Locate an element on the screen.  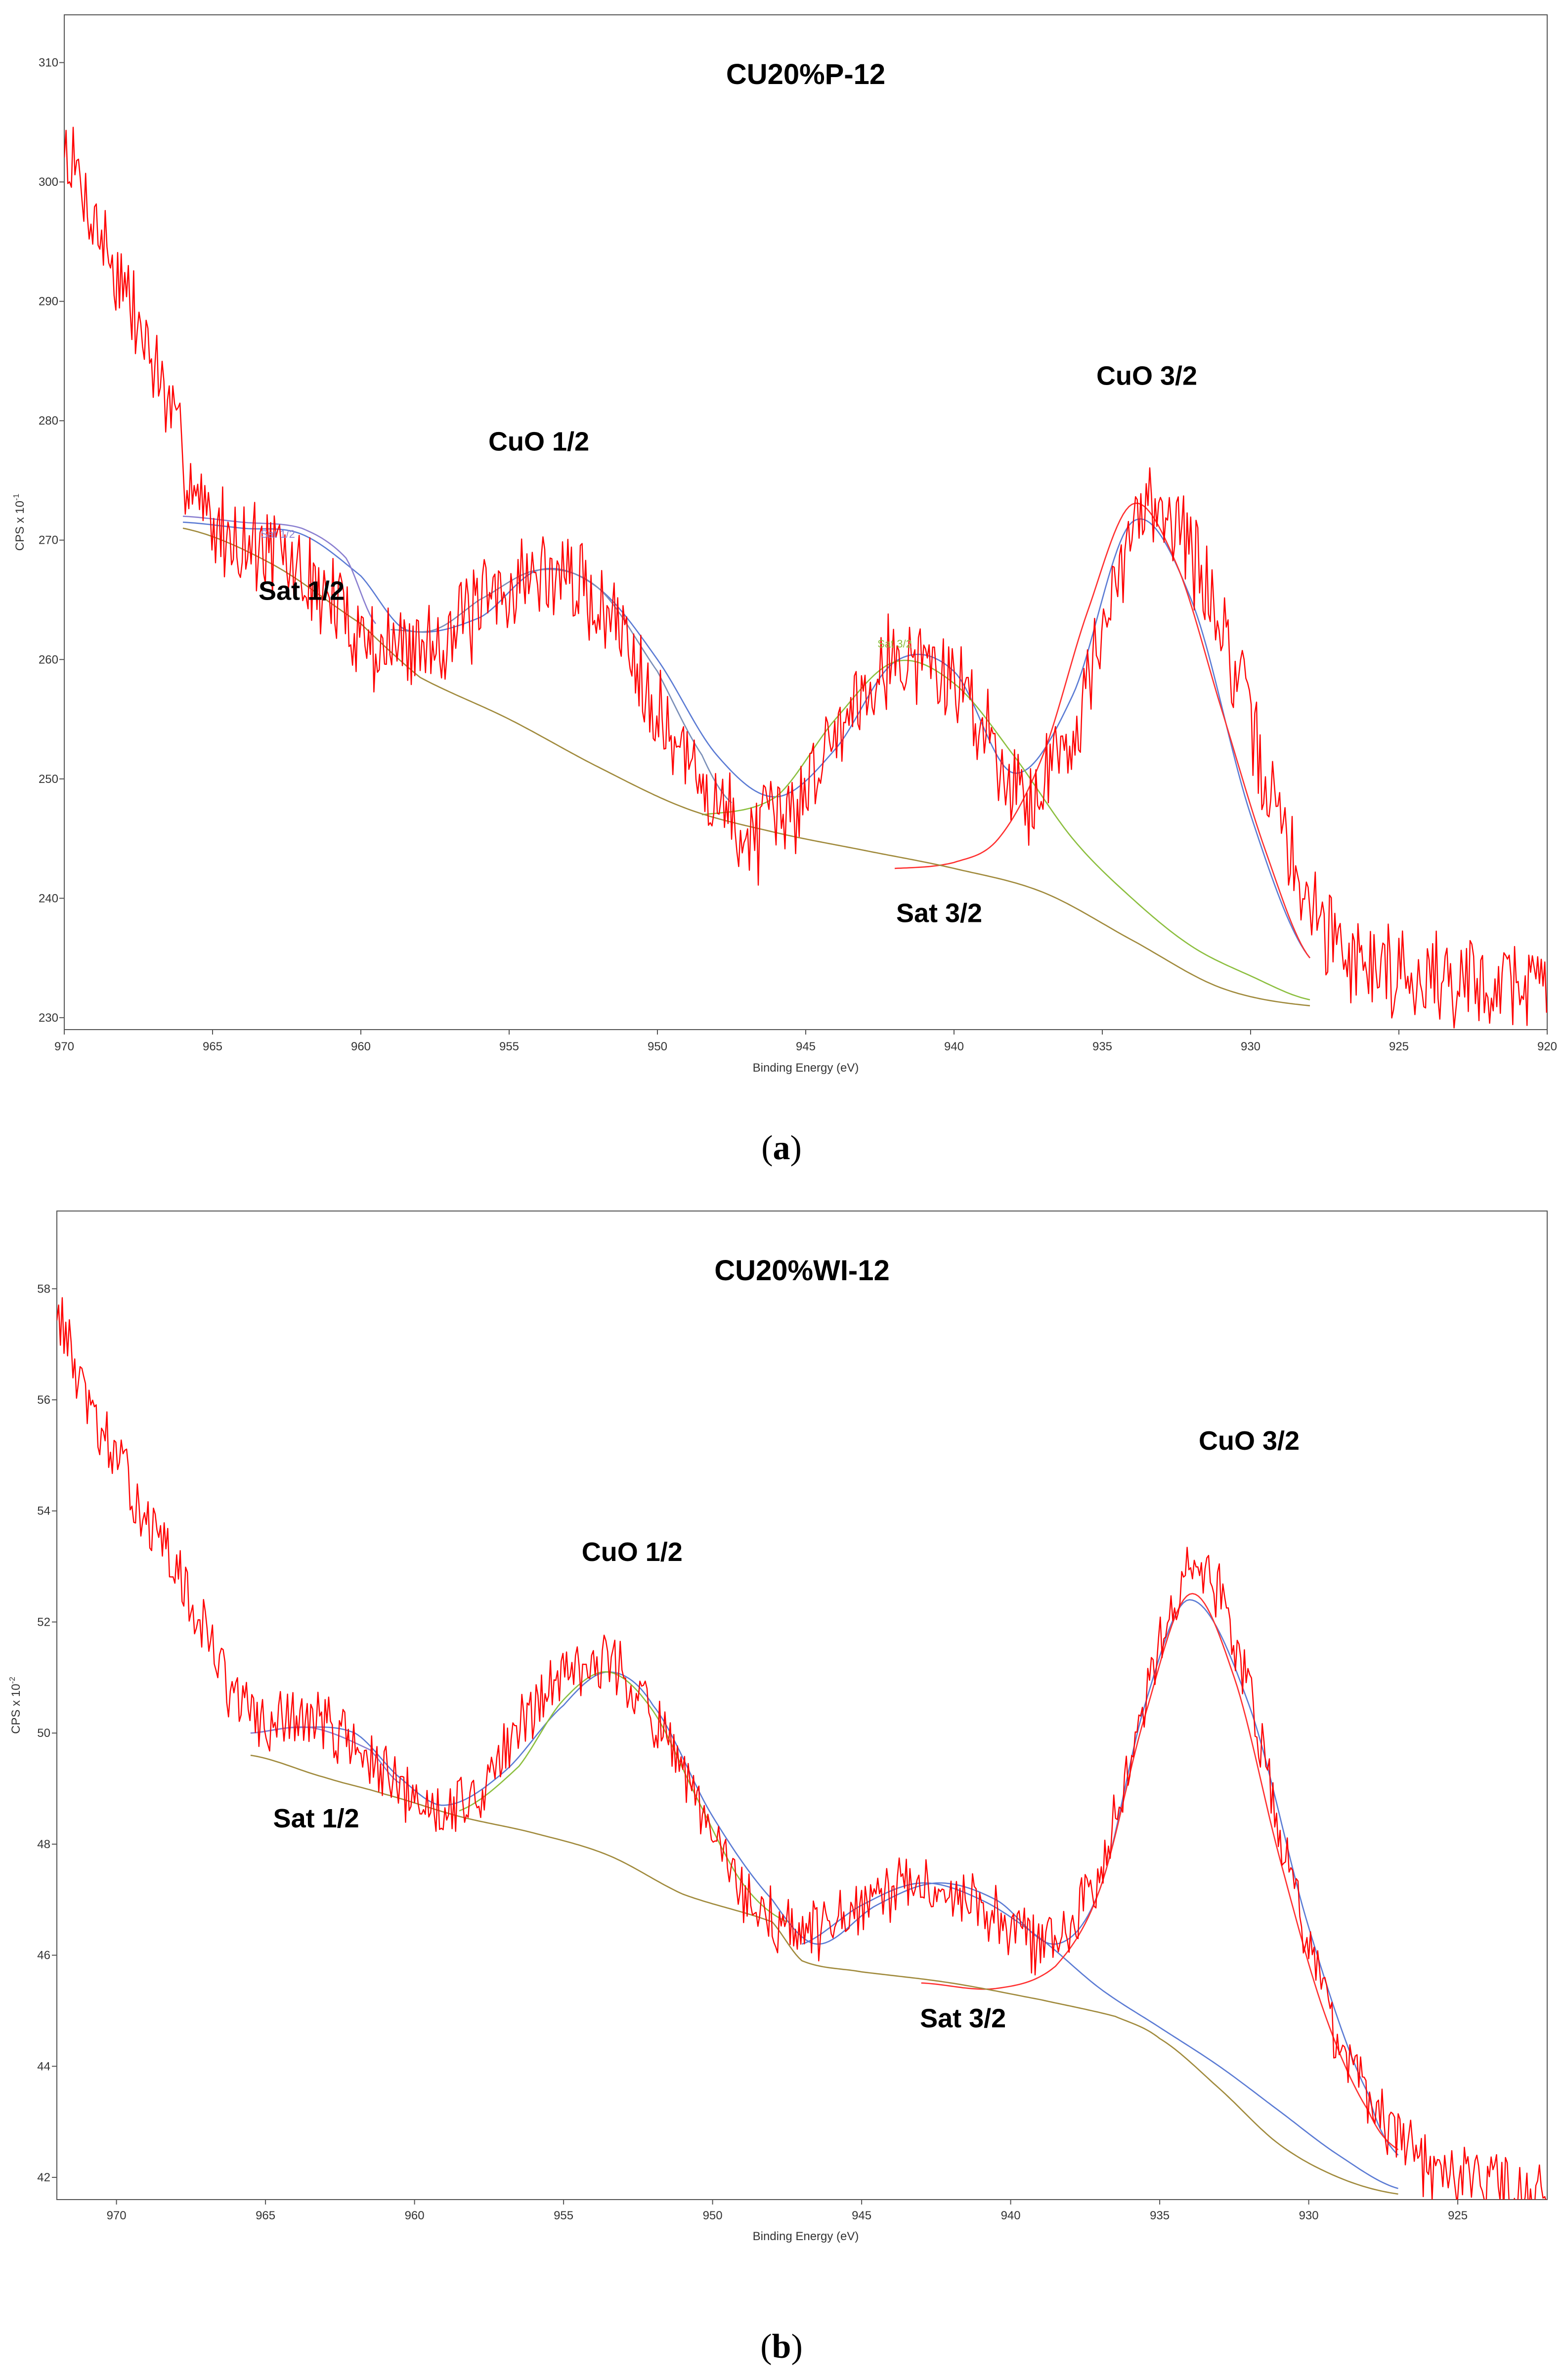
series-cuo-3-2-a is located at coordinates (1102, 730).